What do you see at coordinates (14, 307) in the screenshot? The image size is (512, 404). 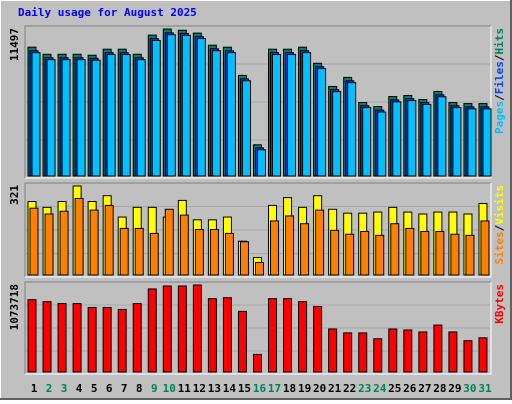 I see `y-tick-label: 1073718` at bounding box center [14, 307].